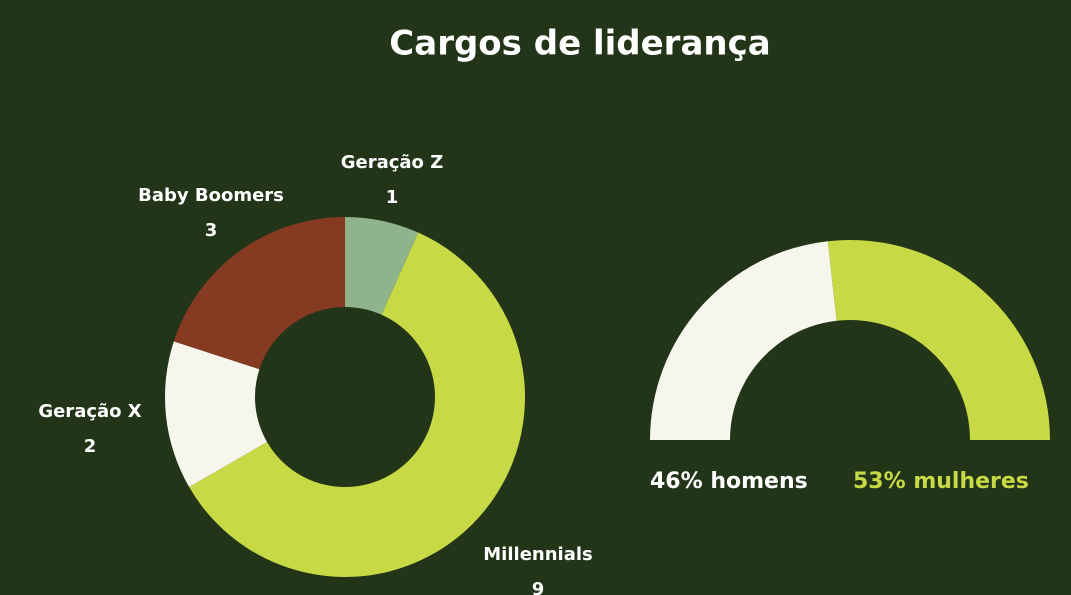 The width and height of the screenshot is (1071, 595). Describe the element at coordinates (538, 587) in the screenshot. I see `slice-value: 9` at that location.